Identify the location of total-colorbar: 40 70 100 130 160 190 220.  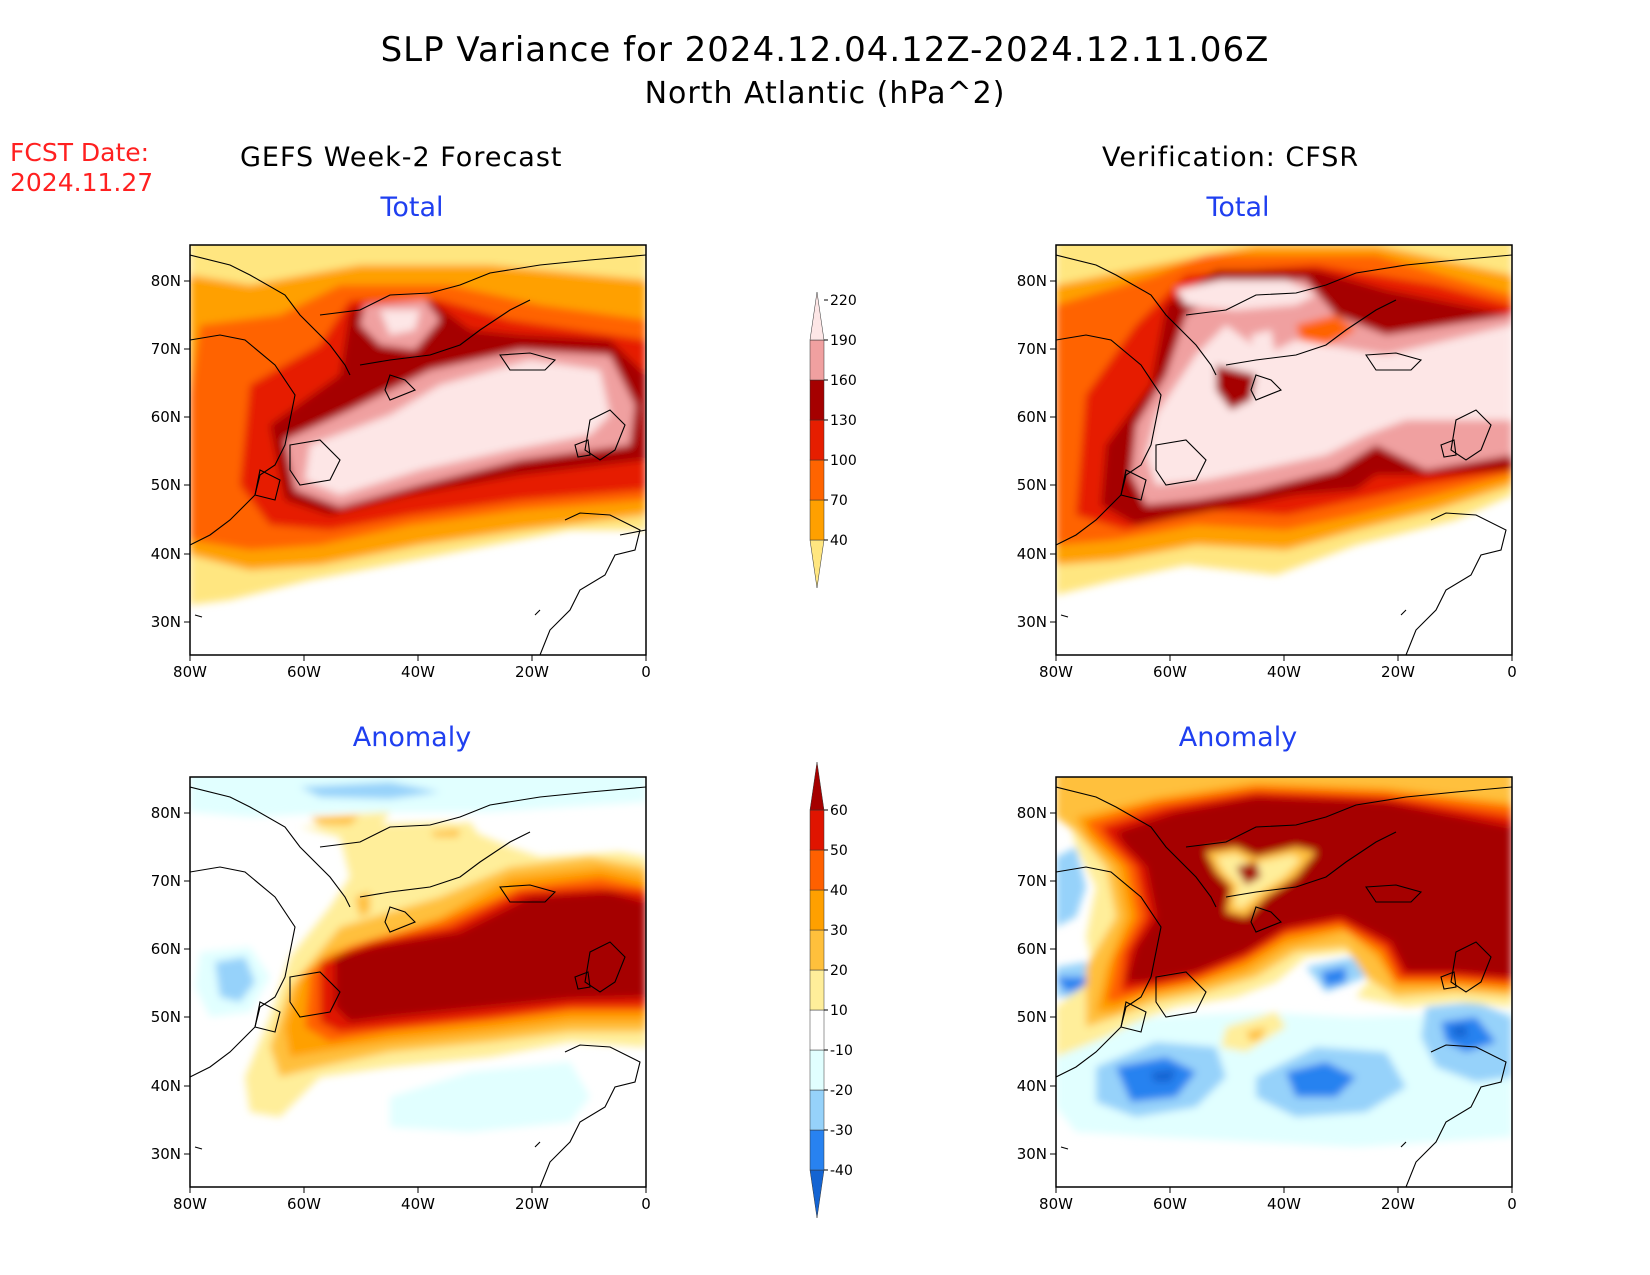
(833, 440).